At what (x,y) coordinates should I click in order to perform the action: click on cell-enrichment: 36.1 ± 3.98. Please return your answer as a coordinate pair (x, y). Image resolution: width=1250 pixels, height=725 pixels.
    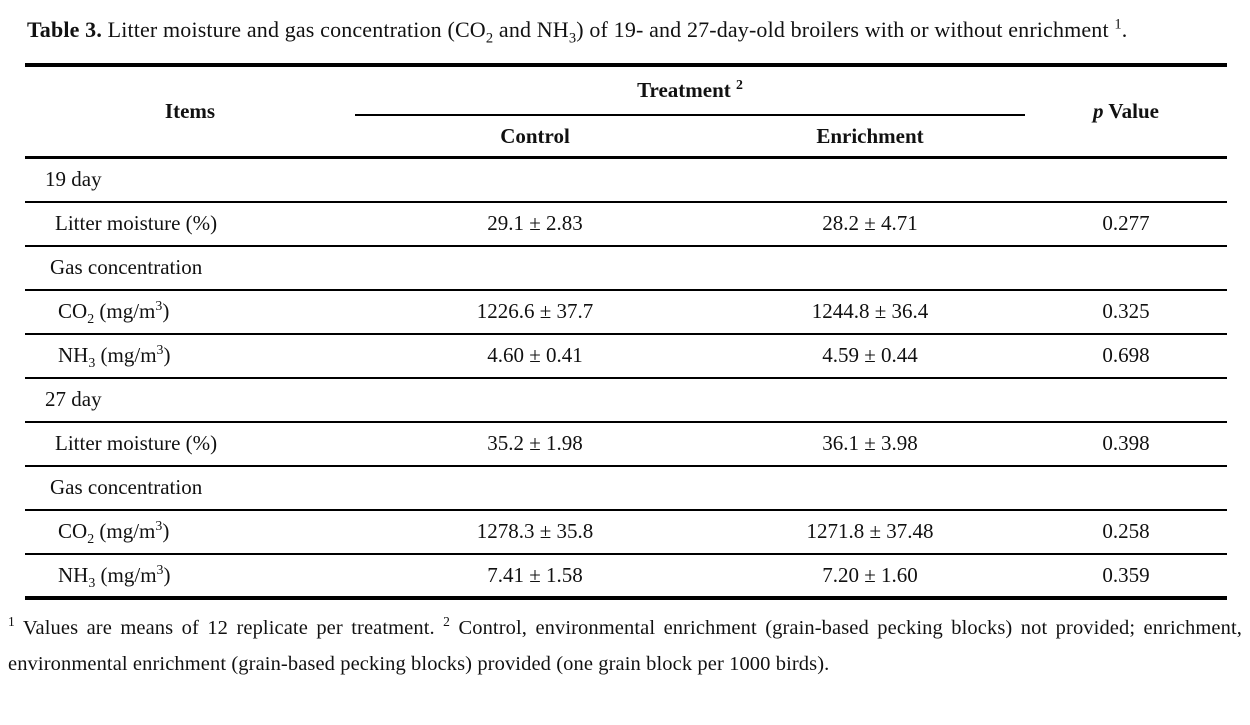
    Looking at the image, I should click on (870, 443).